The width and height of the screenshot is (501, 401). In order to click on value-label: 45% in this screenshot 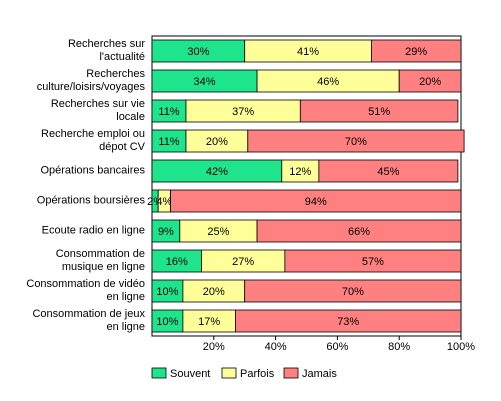, I will do `click(388, 172)`.